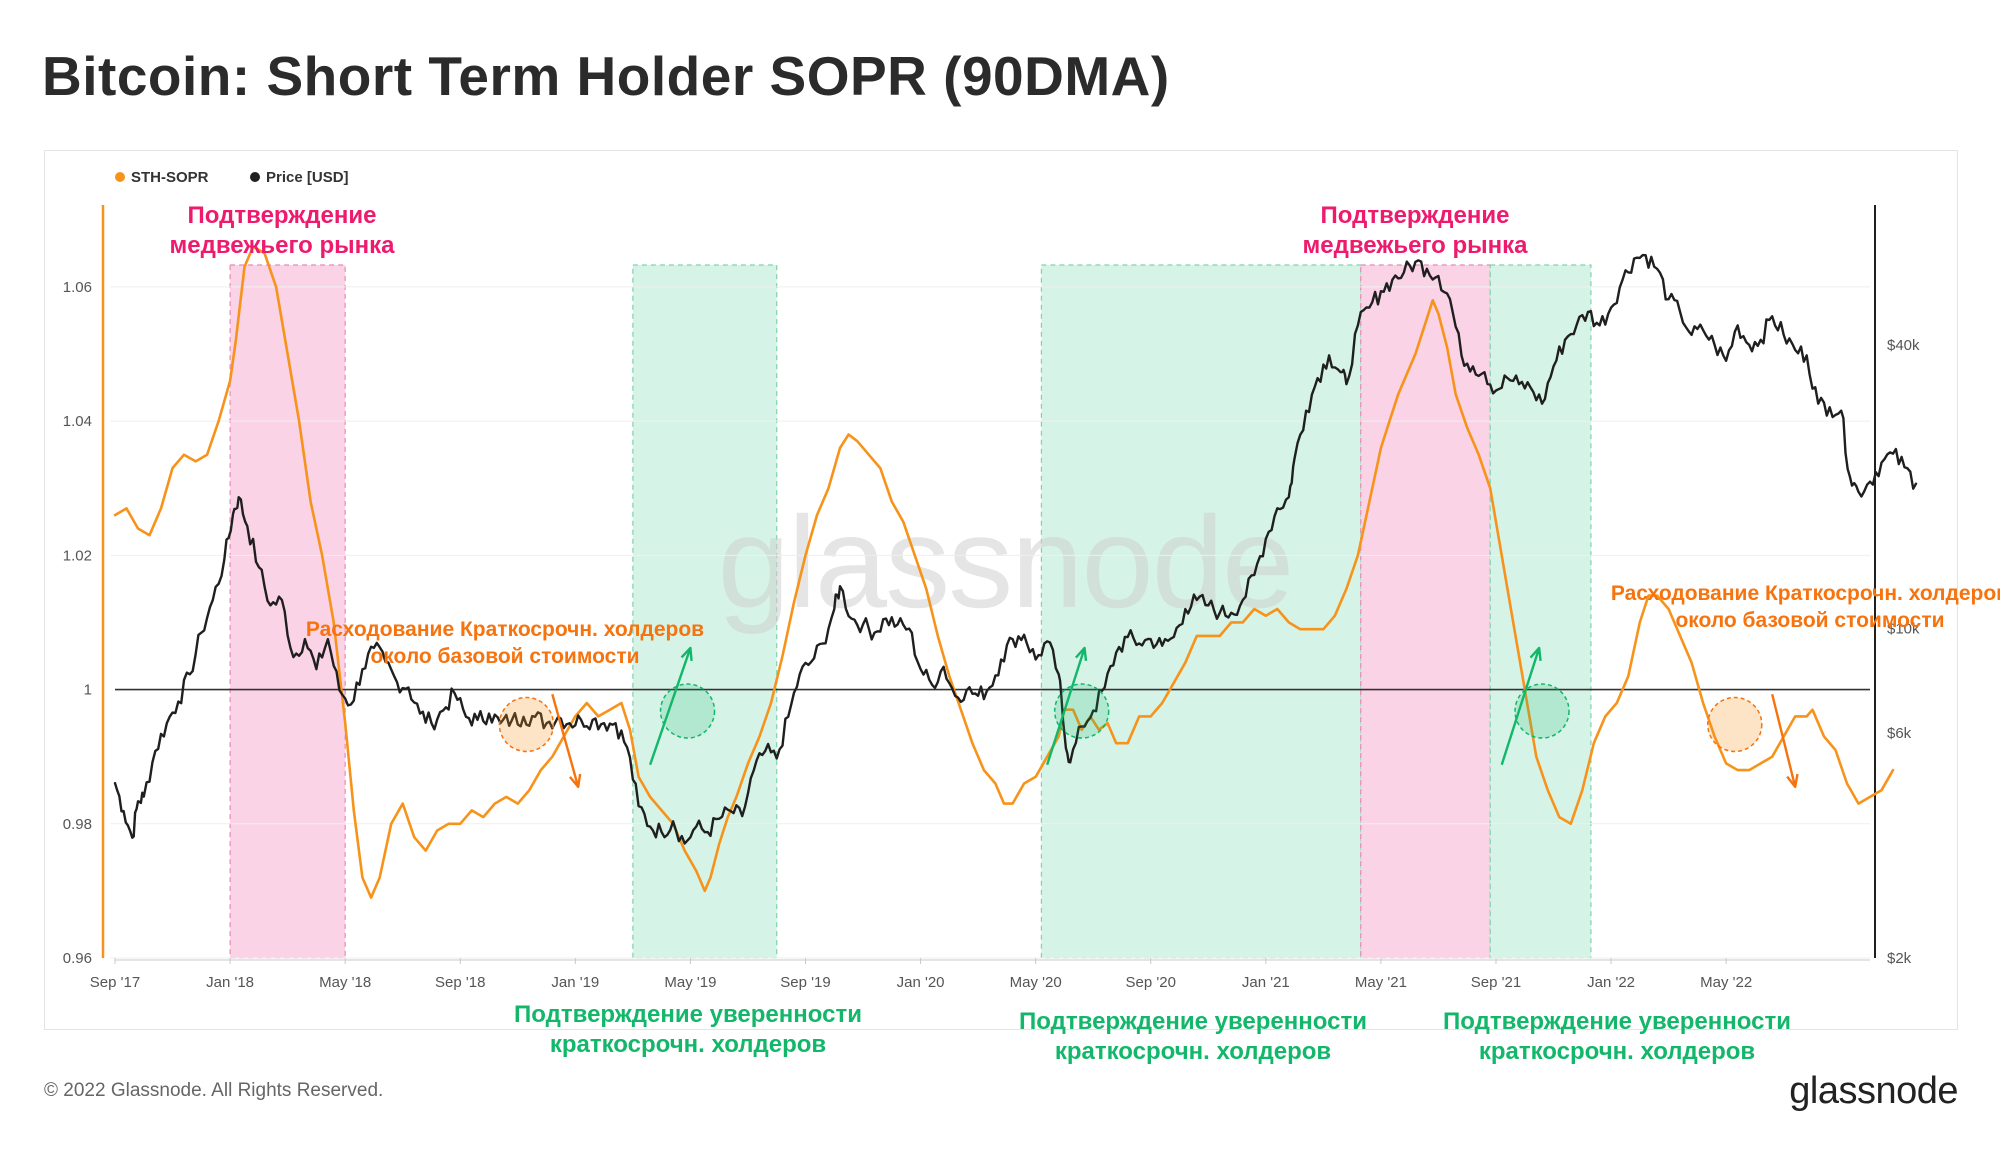 The image size is (2000, 1152). I want to click on x-tick-label: May '19, so click(690, 982).